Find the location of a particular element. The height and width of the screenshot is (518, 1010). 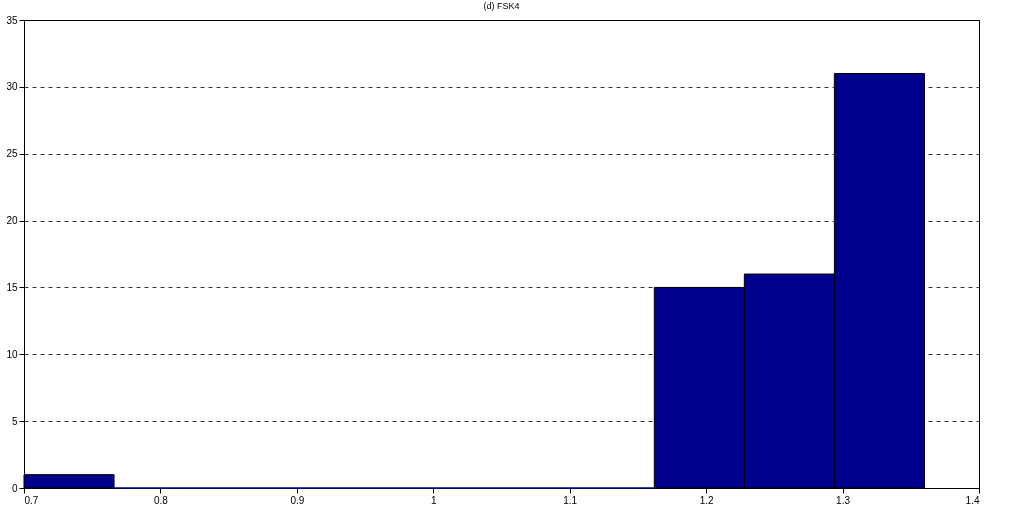

x-tick-label: 1 is located at coordinates (434, 500).